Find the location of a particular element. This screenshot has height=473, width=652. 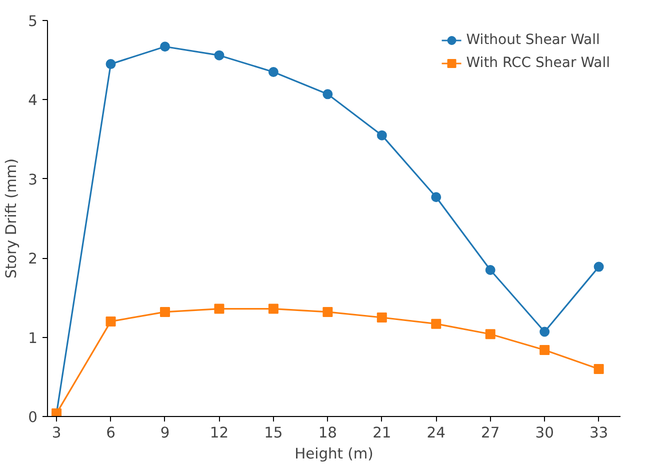

legend-label: With RCC Shear Wall is located at coordinates (538, 63).